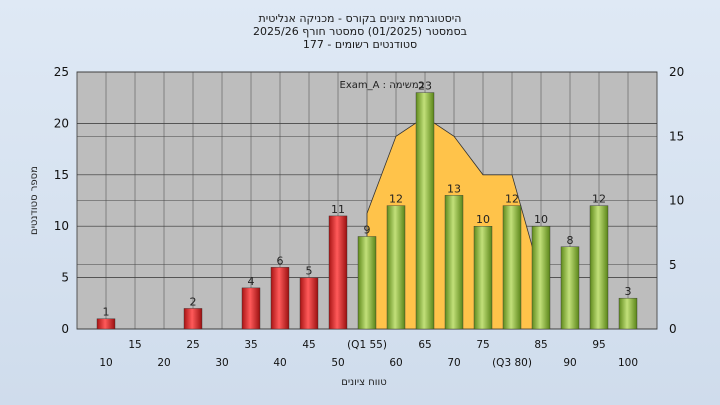 This screenshot has height=405, width=720. I want to click on data-label-100: 3, so click(628, 291).